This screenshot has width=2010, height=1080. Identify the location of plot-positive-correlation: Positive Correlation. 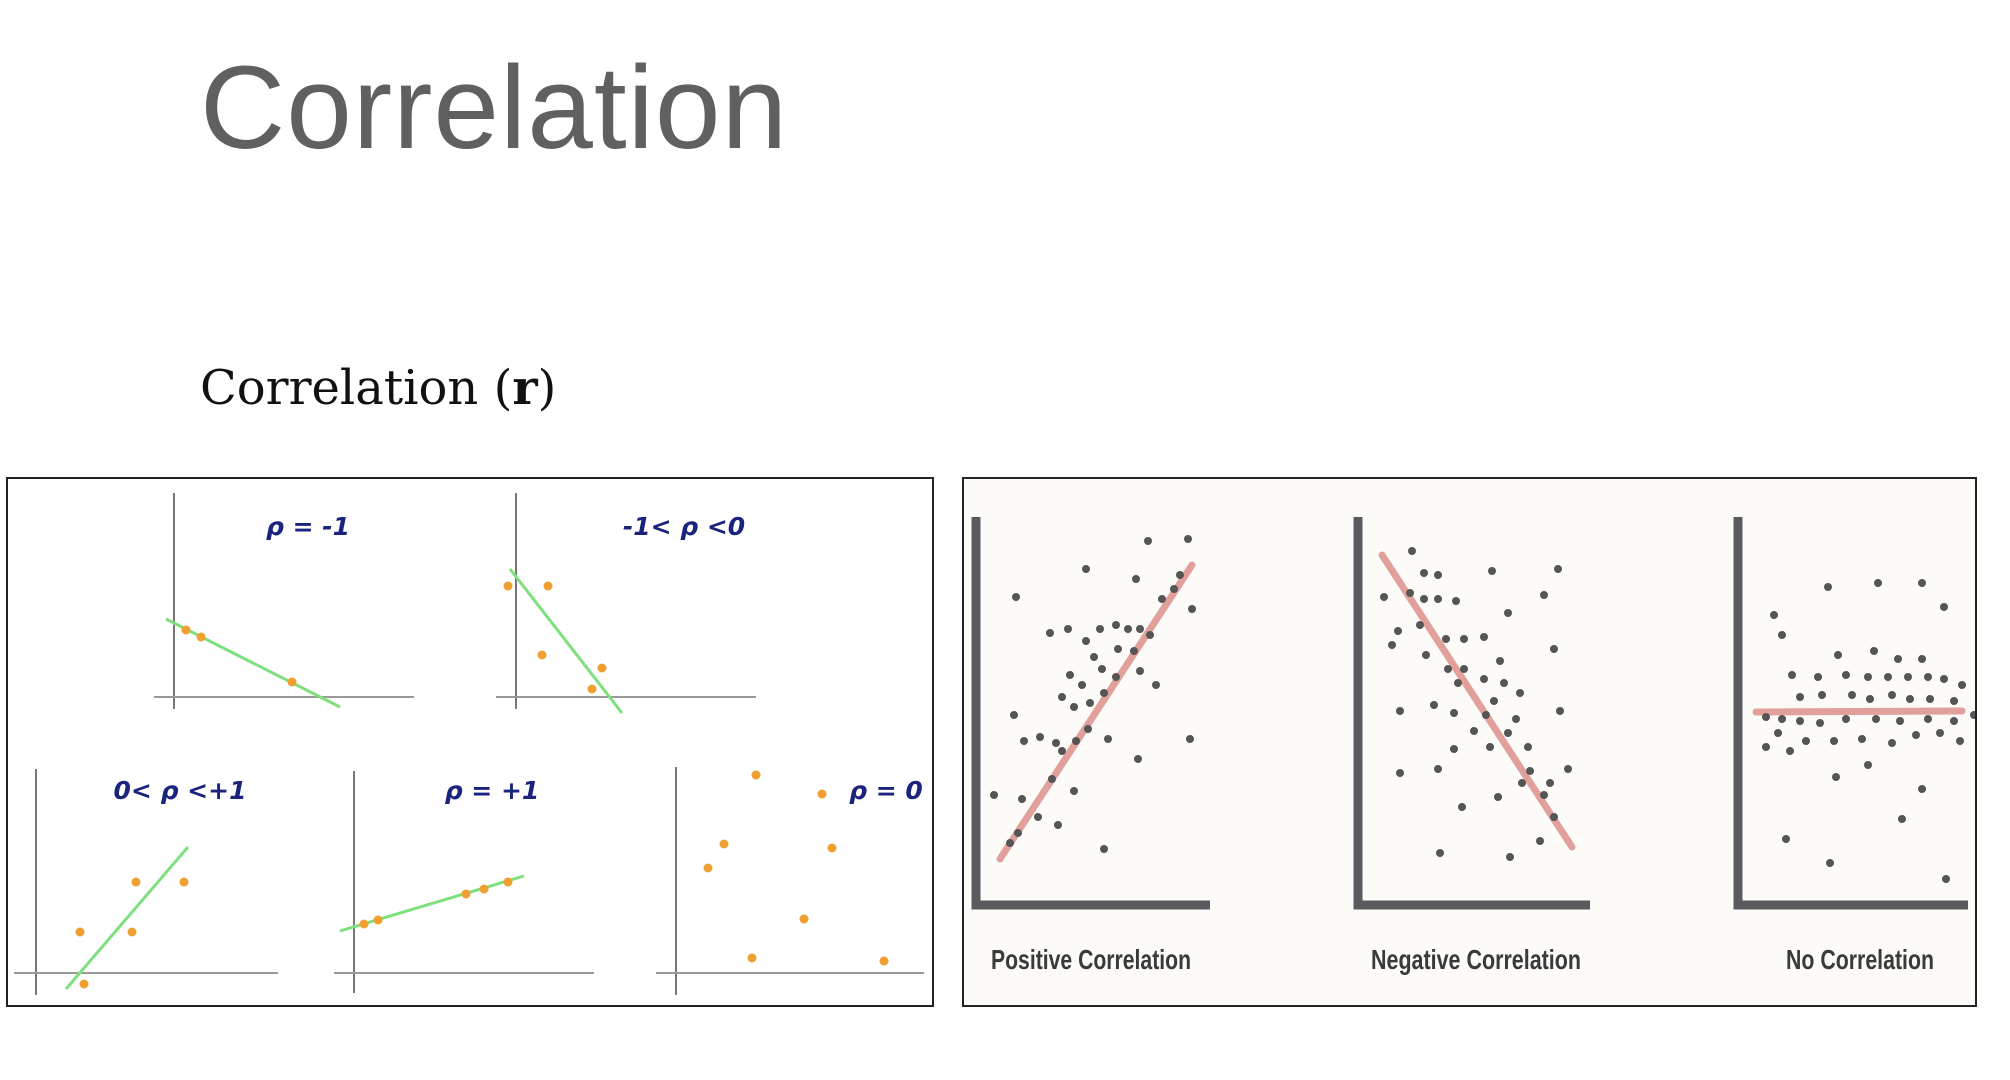
(1090, 746).